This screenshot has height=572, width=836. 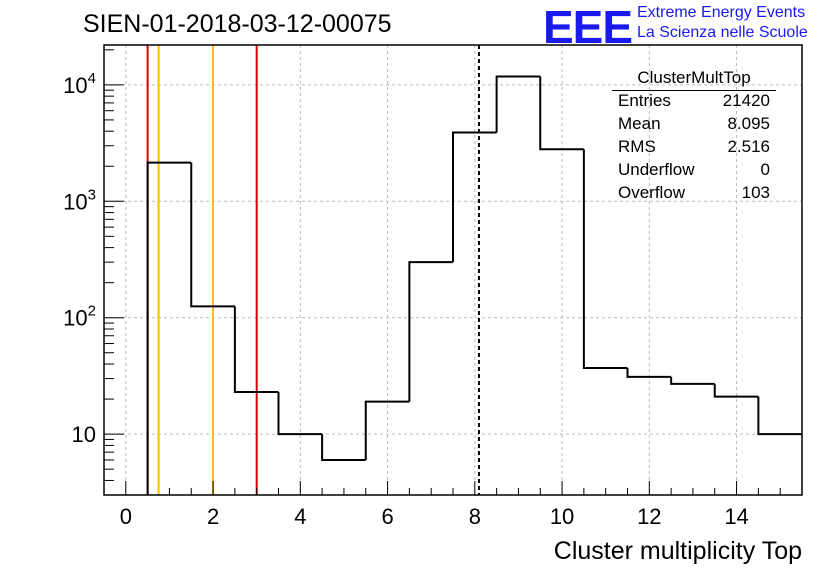 What do you see at coordinates (652, 192) in the screenshot?
I see `stats-label: Overflow` at bounding box center [652, 192].